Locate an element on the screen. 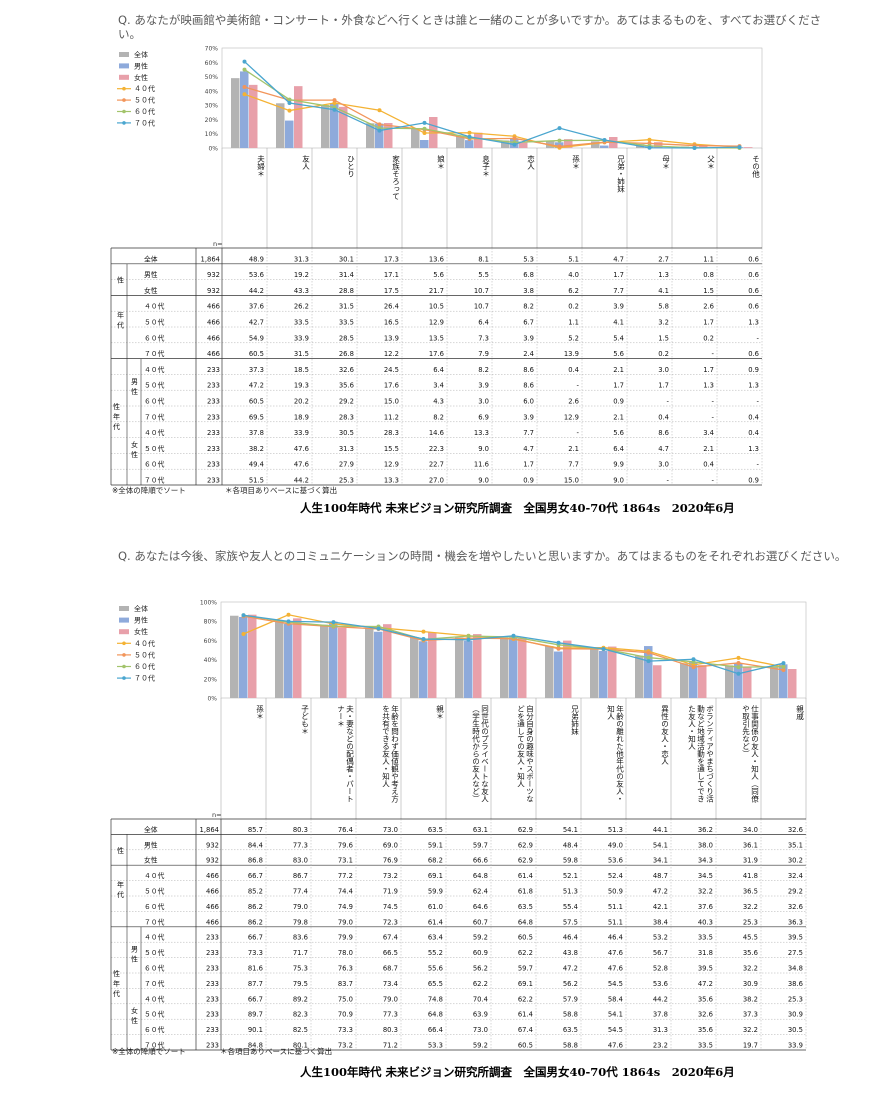 The image size is (878, 1094). table-cell: 44.2 is located at coordinates (301, 481).